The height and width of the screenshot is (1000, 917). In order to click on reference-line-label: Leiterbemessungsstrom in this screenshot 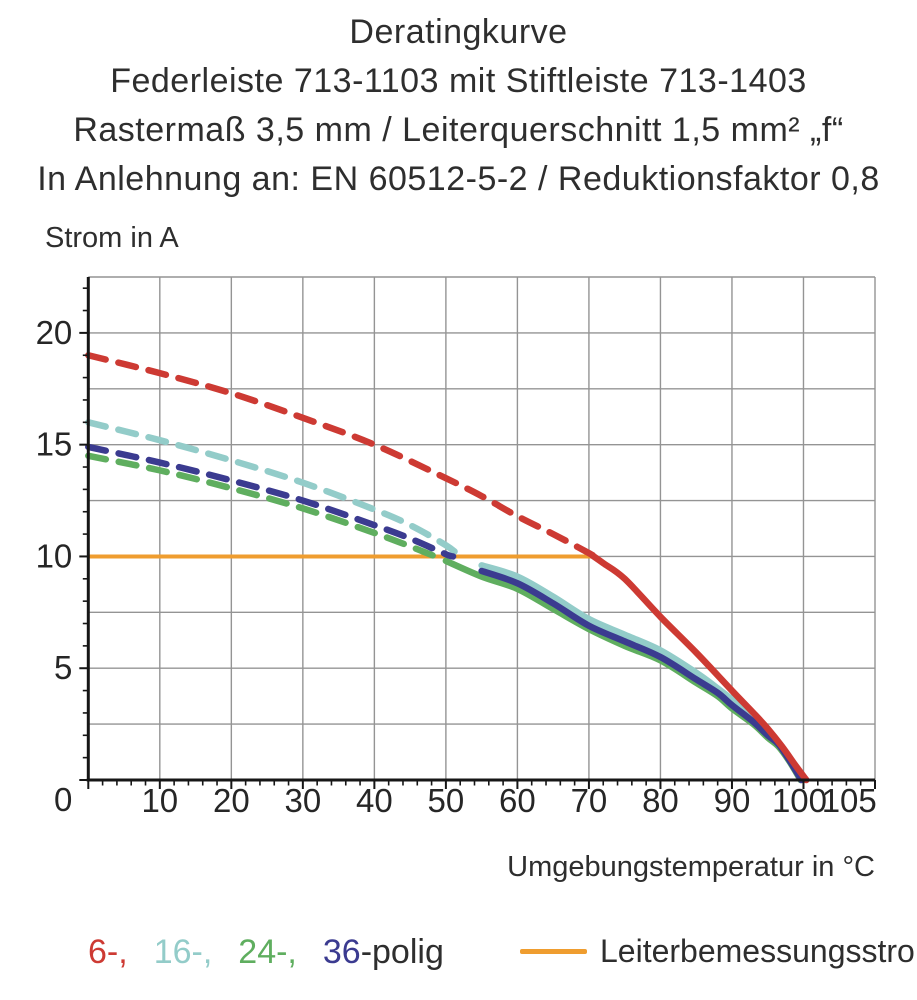, I will do `click(758, 951)`.